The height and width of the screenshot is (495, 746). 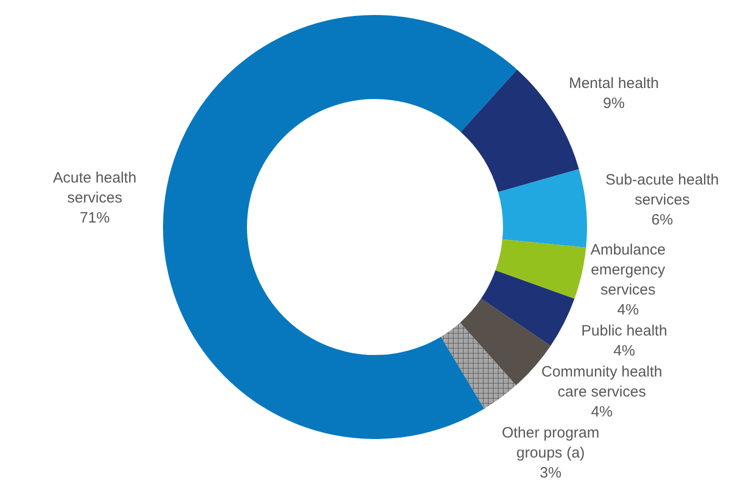 I want to click on slice-label: Acute health services, so click(x=94, y=188).